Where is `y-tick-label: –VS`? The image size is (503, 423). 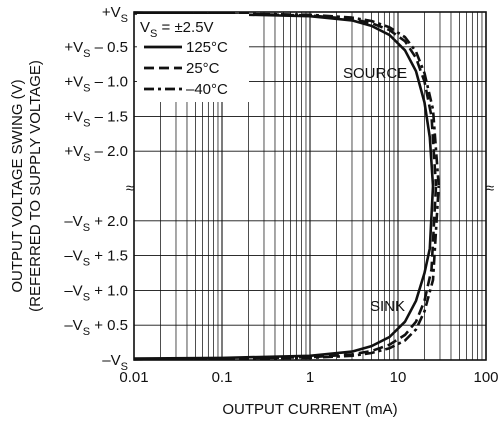 y-tick-label: –VS is located at coordinates (115, 362).